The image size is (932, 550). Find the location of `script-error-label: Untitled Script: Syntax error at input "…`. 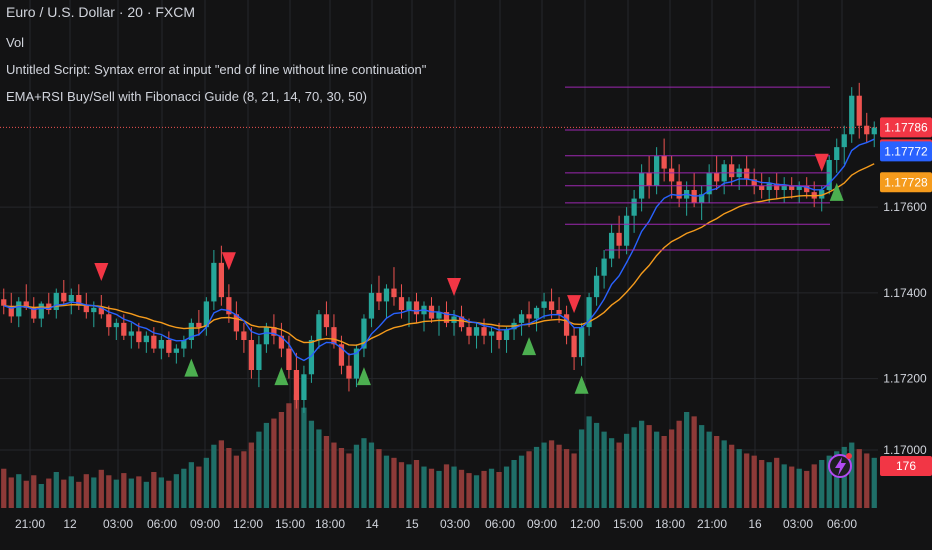

script-error-label: Untitled Script: Syntax error at input "… is located at coordinates (216, 69).